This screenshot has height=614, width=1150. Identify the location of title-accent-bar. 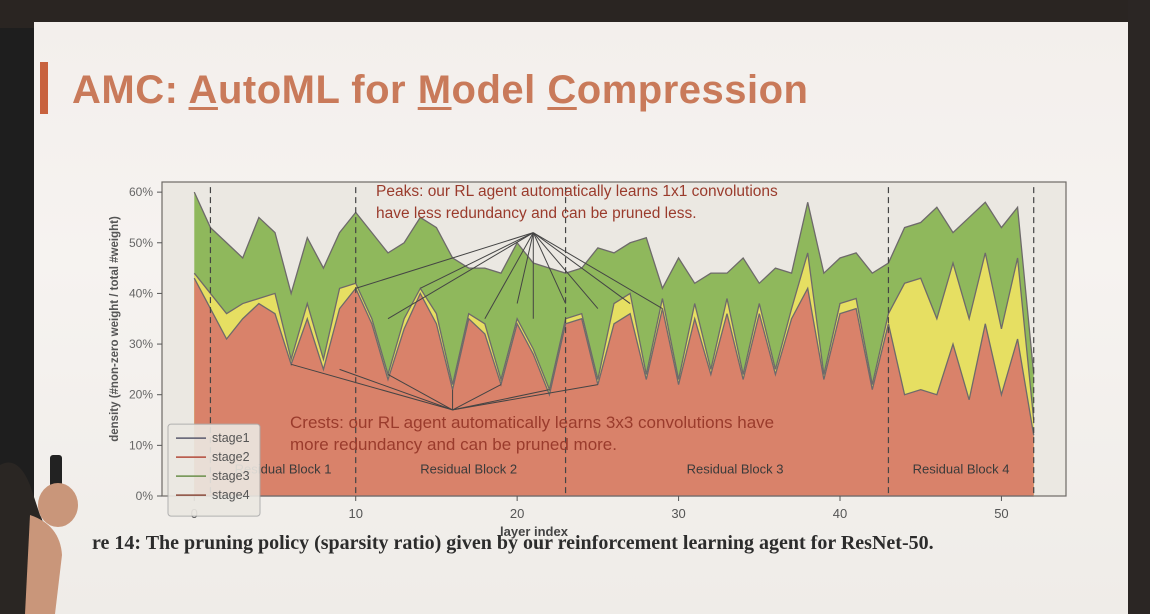
(44, 88).